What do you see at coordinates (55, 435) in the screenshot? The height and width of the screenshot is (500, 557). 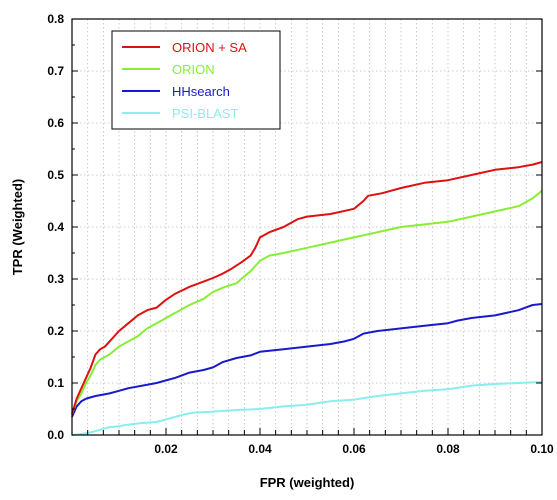 I see `y-tick-label: 0.0` at bounding box center [55, 435].